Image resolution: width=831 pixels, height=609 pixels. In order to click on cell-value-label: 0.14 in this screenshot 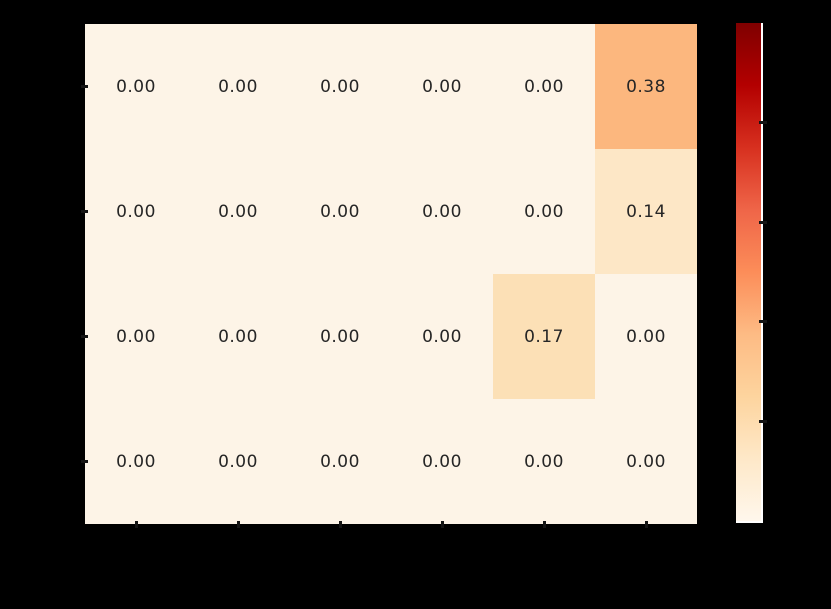, I will do `click(646, 211)`.